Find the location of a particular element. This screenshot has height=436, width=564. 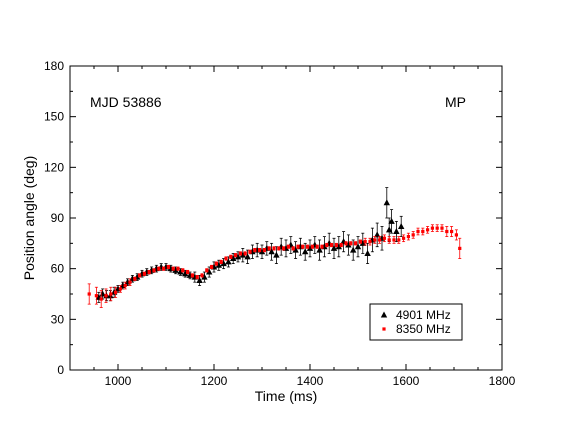

x-tick-label: 1400 is located at coordinates (310, 381).